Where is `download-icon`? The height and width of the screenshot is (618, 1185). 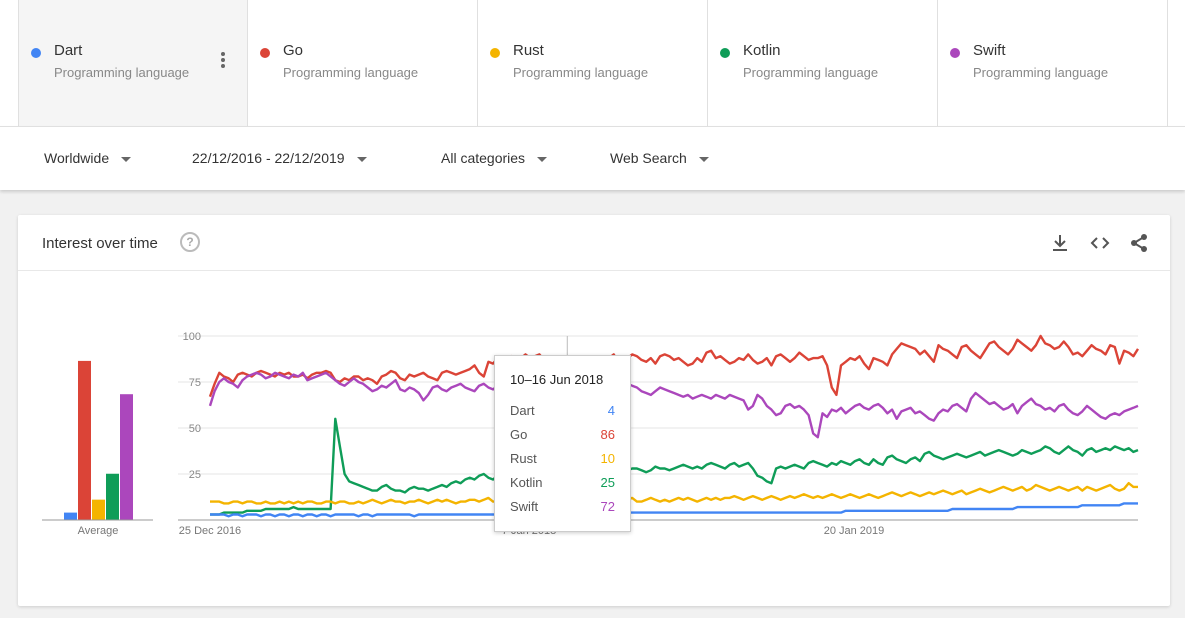 download-icon is located at coordinates (1060, 243).